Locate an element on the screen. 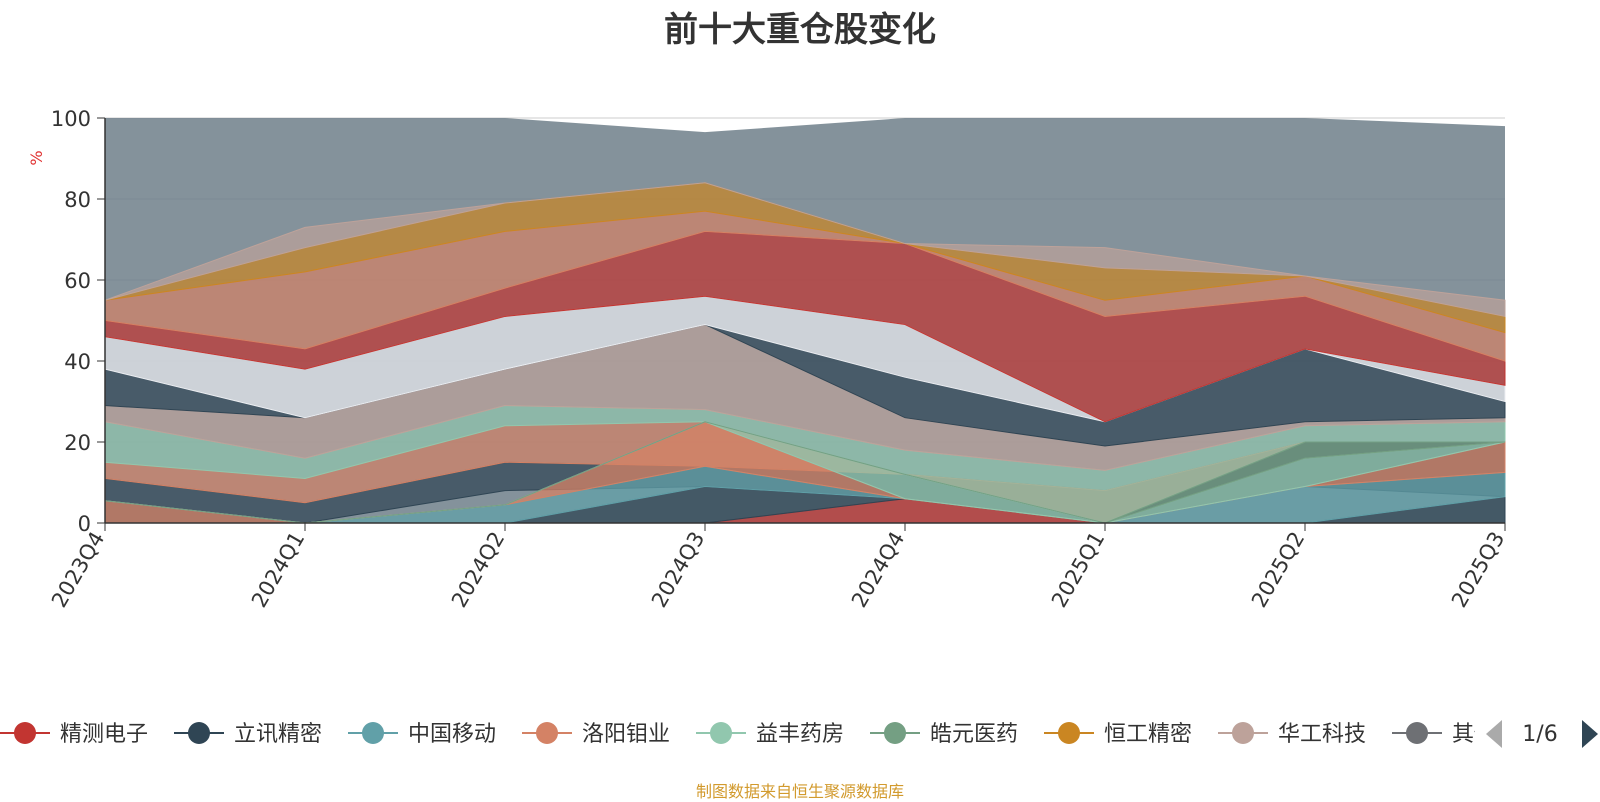 Image resolution: width=1600 pixels, height=802 pixels. y-tick-label: 100 is located at coordinates (71, 119).